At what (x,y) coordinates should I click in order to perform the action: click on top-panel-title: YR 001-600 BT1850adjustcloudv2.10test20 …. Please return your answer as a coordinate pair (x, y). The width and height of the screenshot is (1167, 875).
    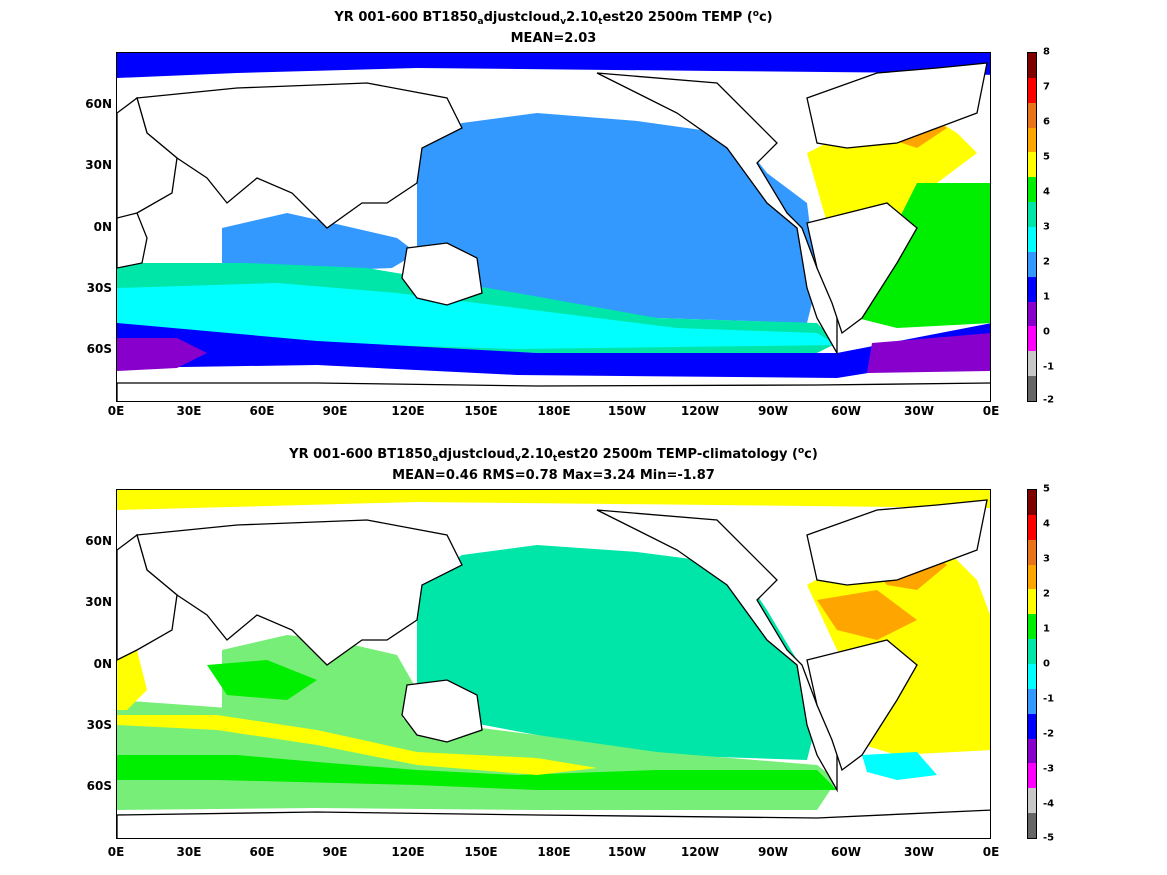
    Looking at the image, I should click on (553, 18).